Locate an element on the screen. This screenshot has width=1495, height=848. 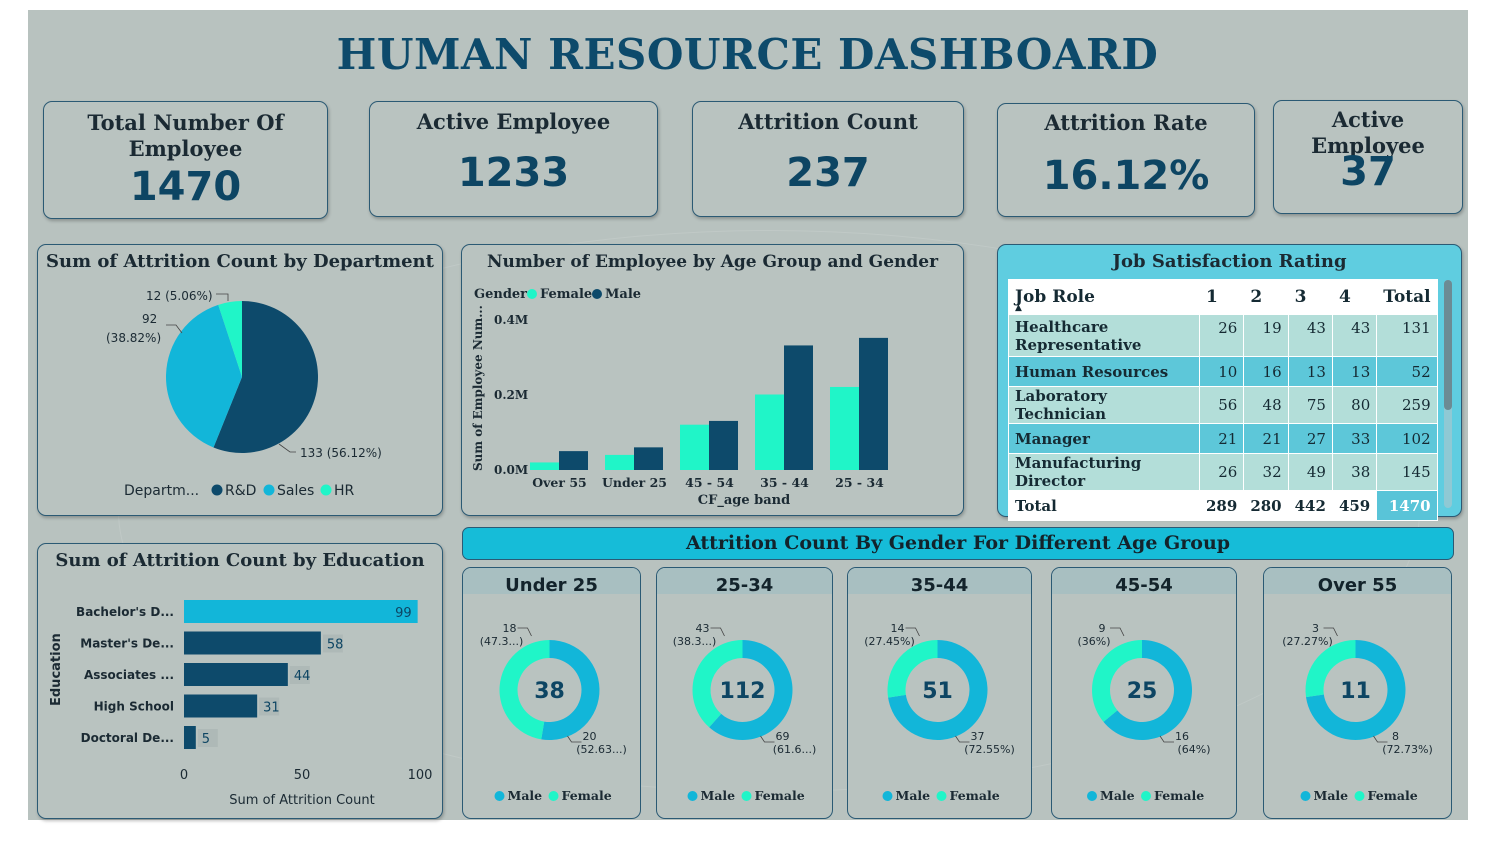
scrollbar-thumb is located at coordinates (1448, 345).